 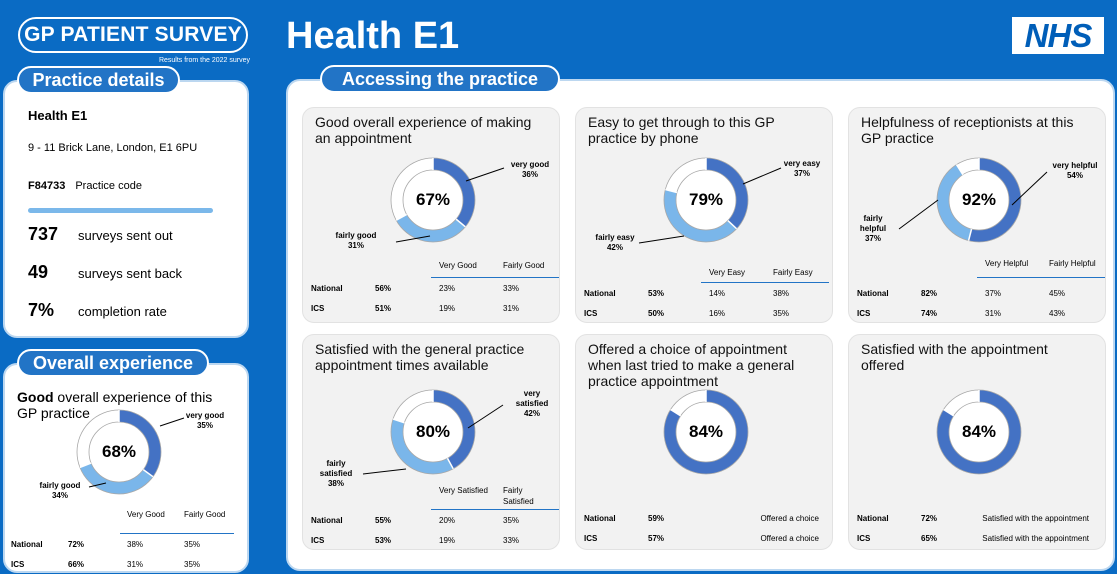 I want to click on label-light-segment: fairly good 31%, so click(x=356, y=240).